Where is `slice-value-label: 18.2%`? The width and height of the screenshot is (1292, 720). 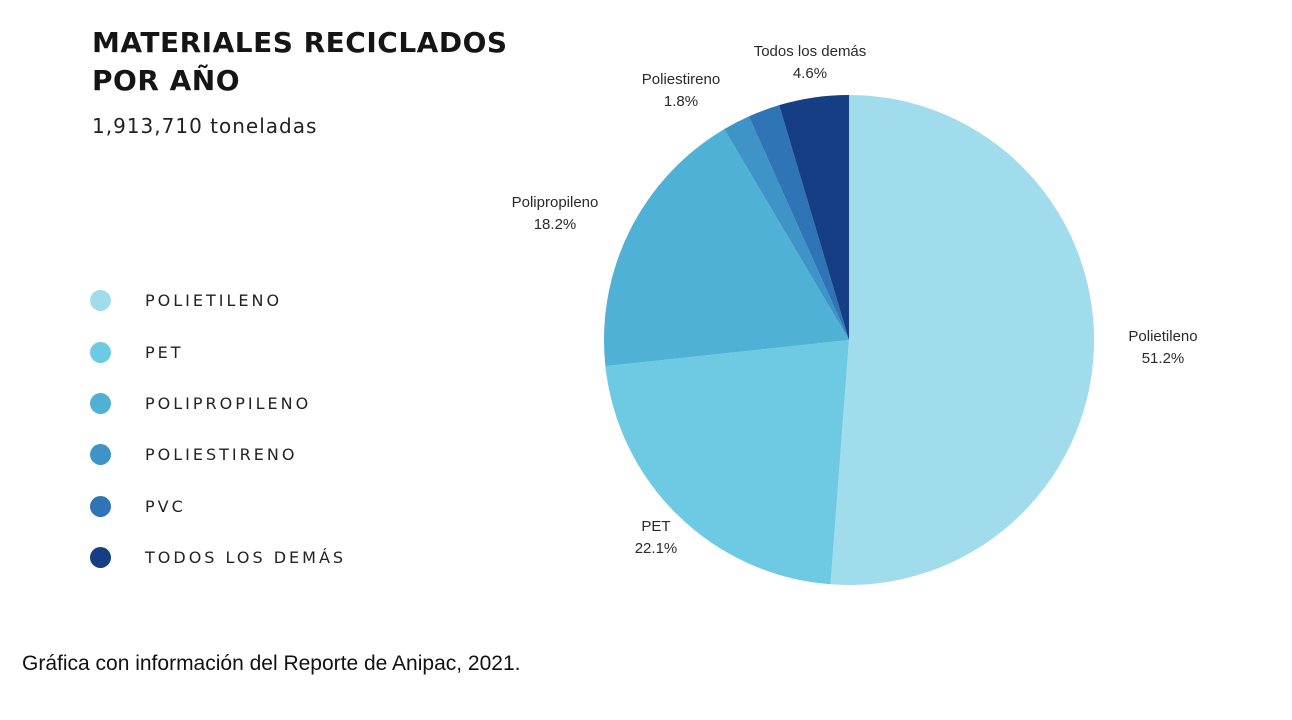
slice-value-label: 18.2% is located at coordinates (555, 224).